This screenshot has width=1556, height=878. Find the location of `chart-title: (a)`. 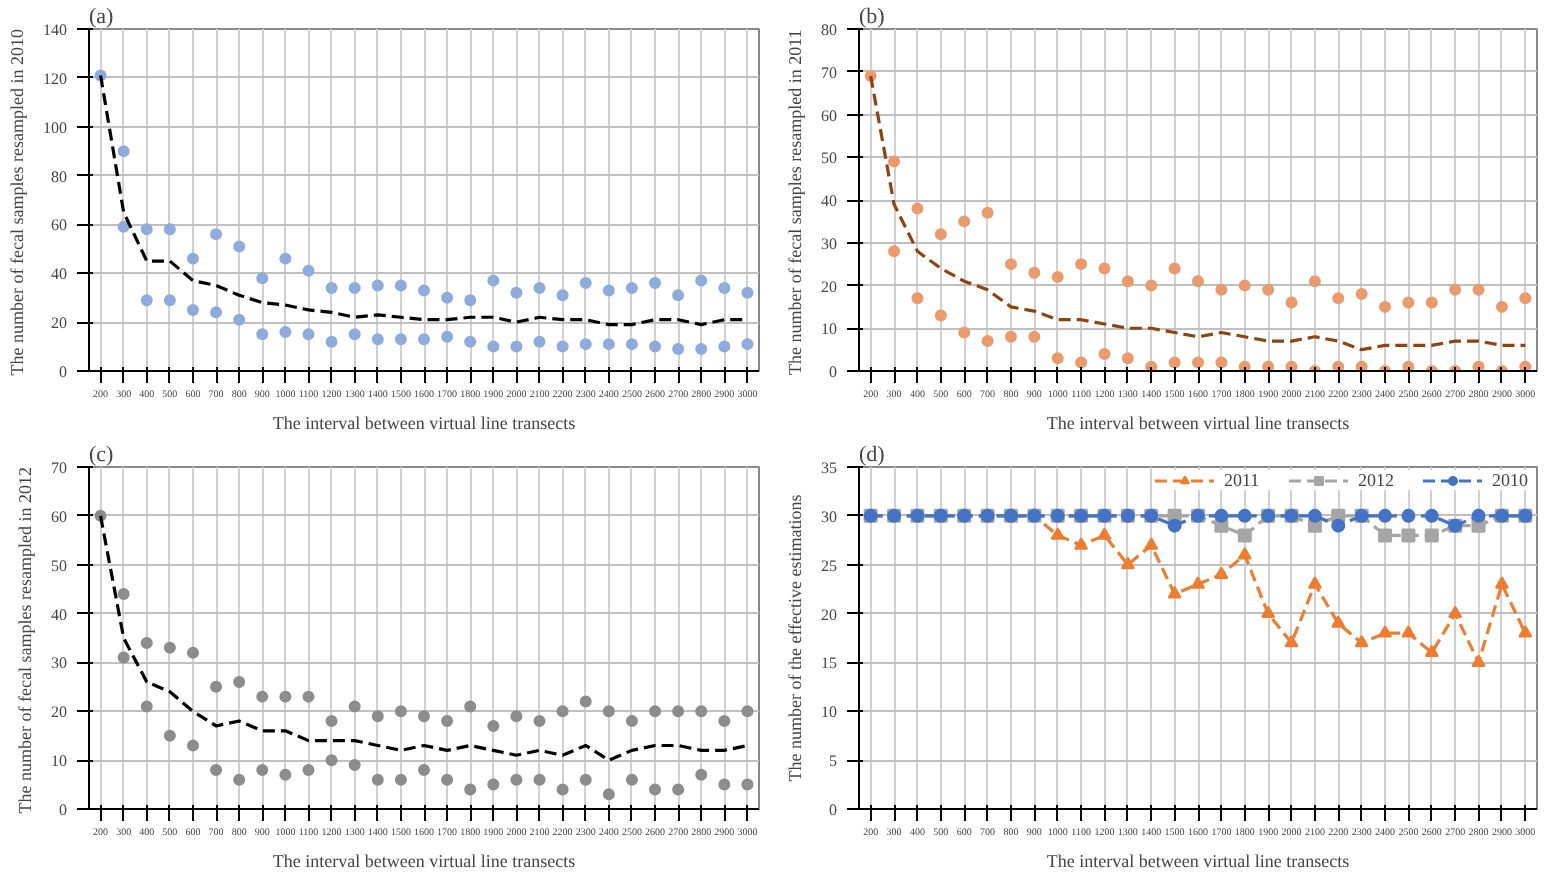

chart-title: (a) is located at coordinates (102, 17).